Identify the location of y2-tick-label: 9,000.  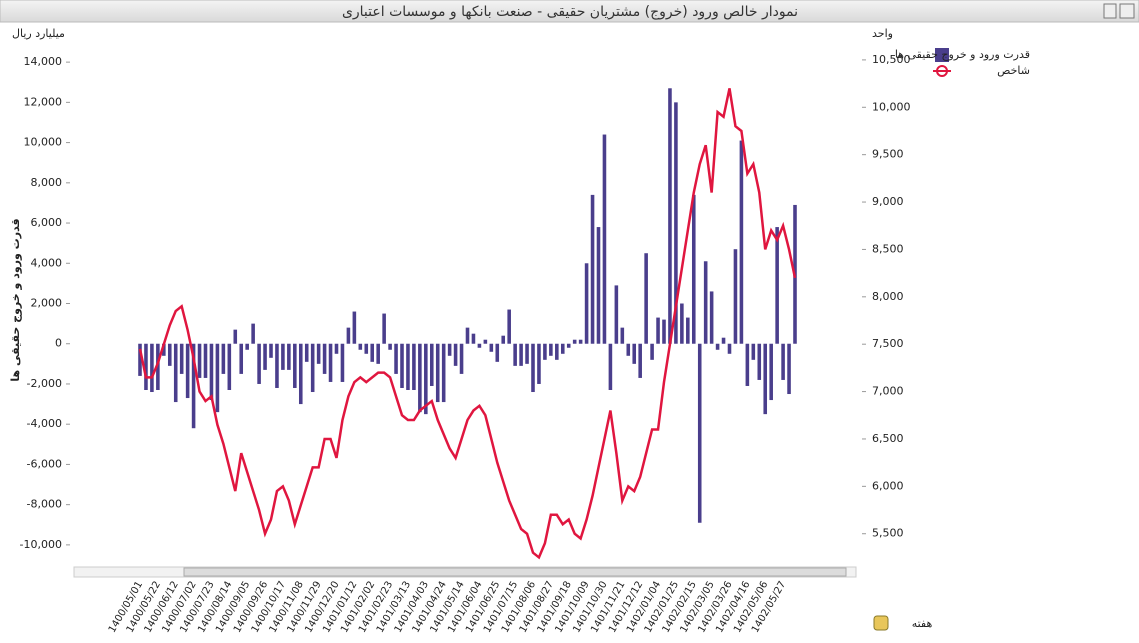
(888, 201).